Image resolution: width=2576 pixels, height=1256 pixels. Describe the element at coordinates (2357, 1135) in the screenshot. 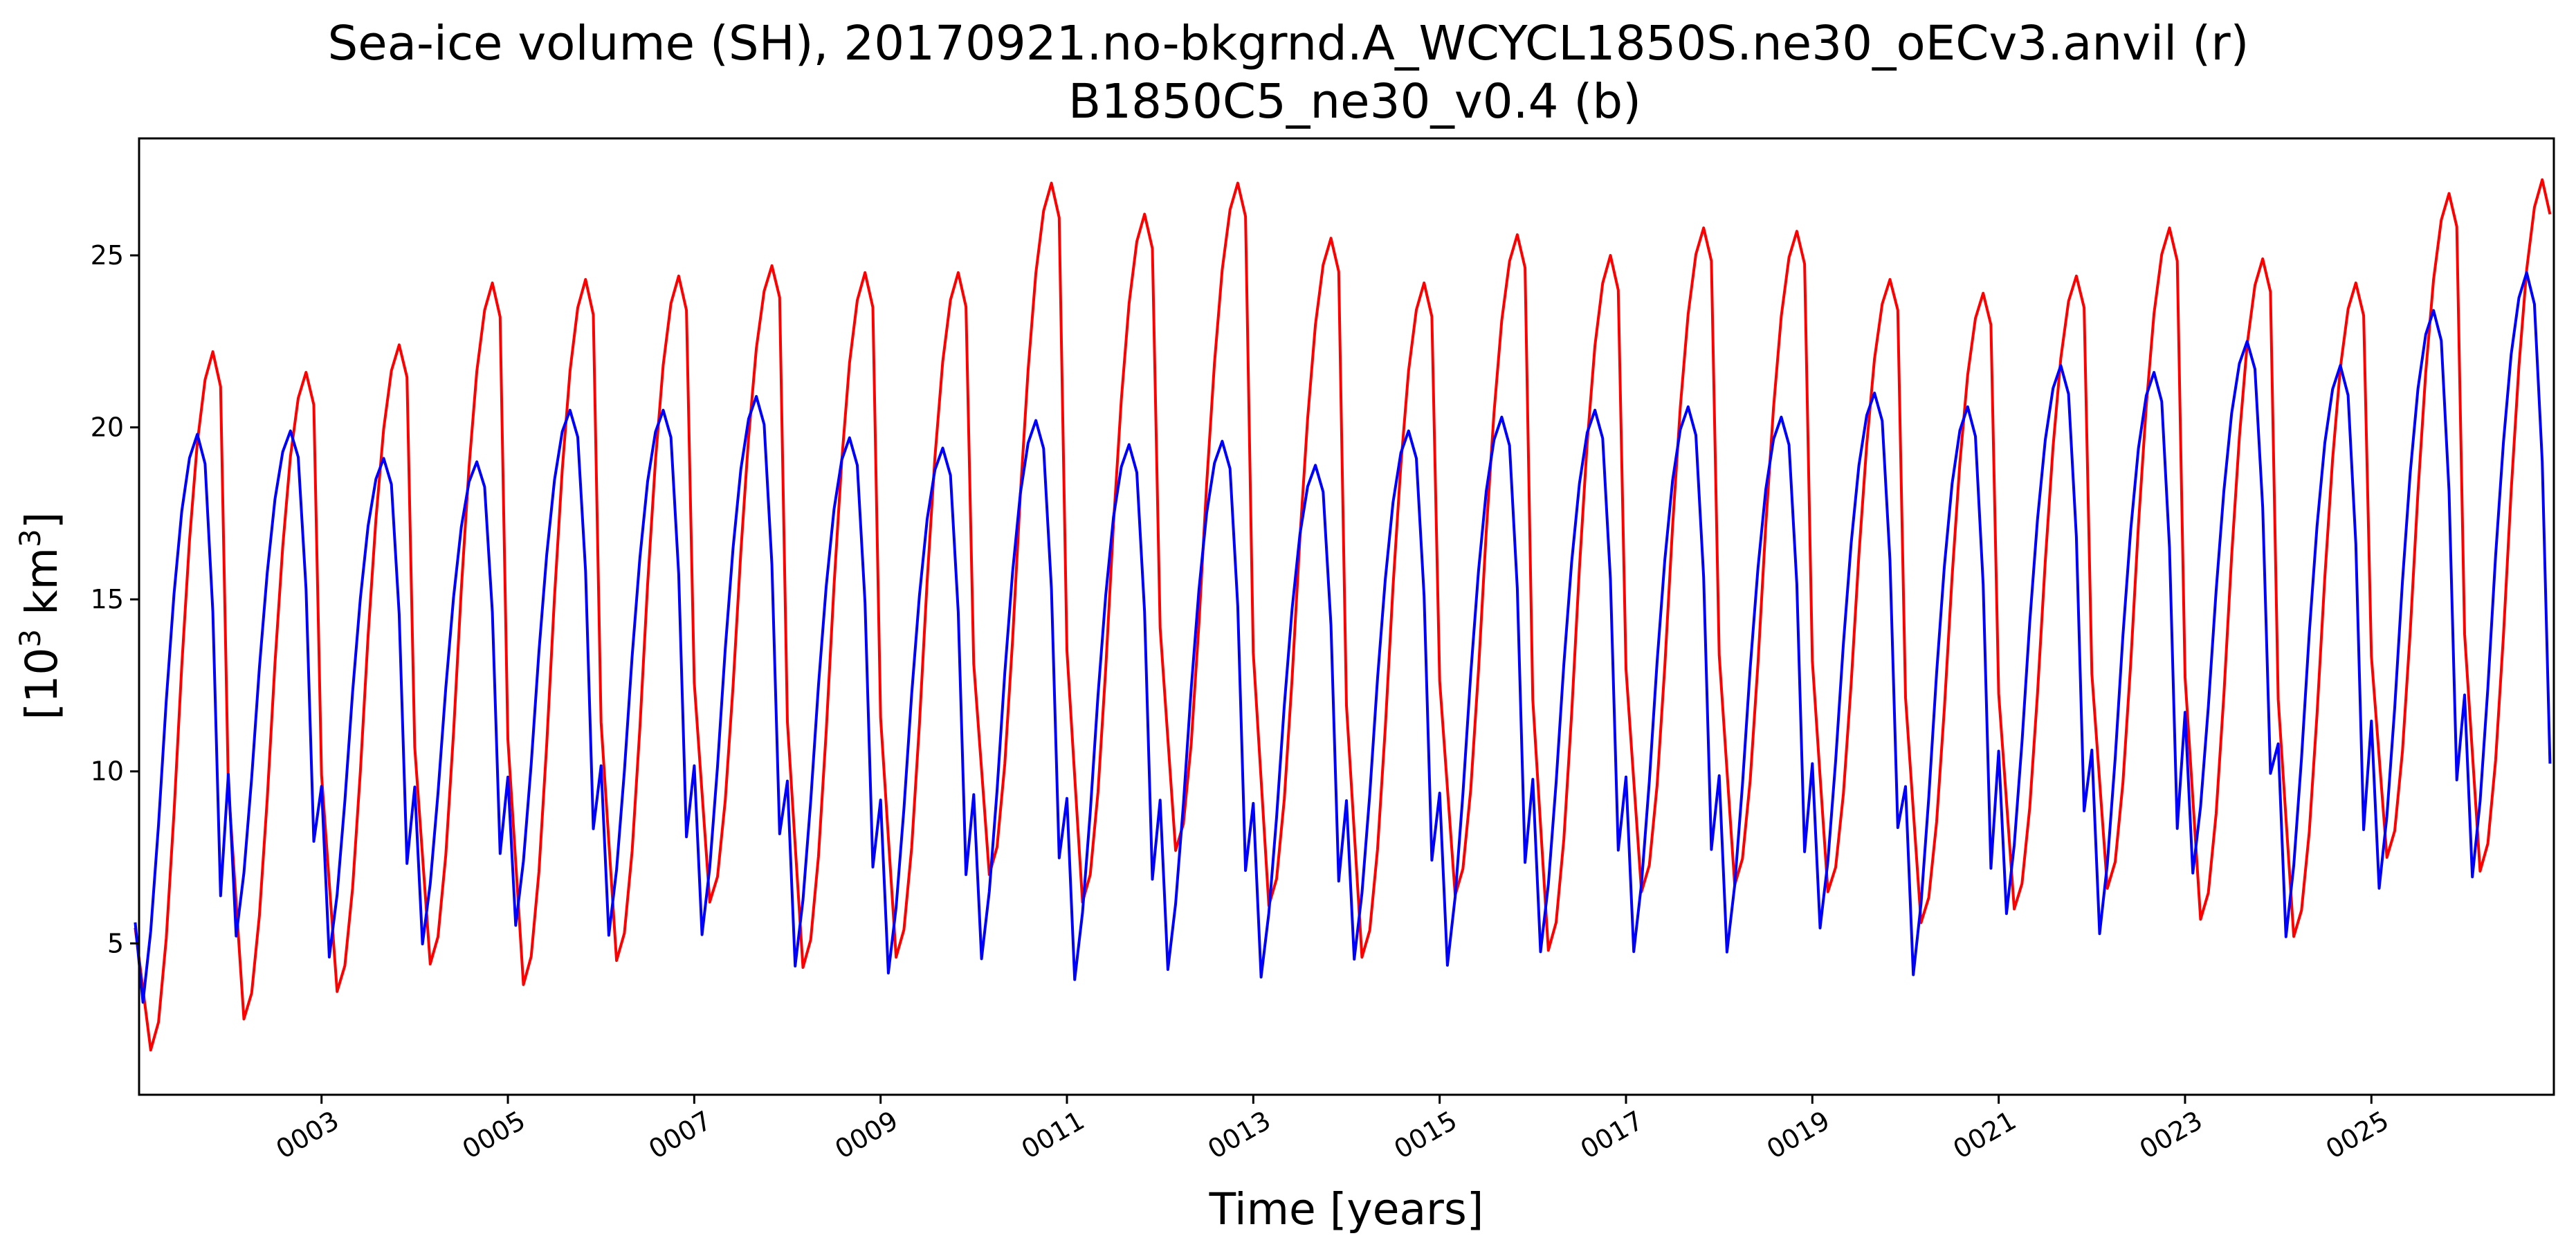

I see `x-tick-label: 0025` at that location.